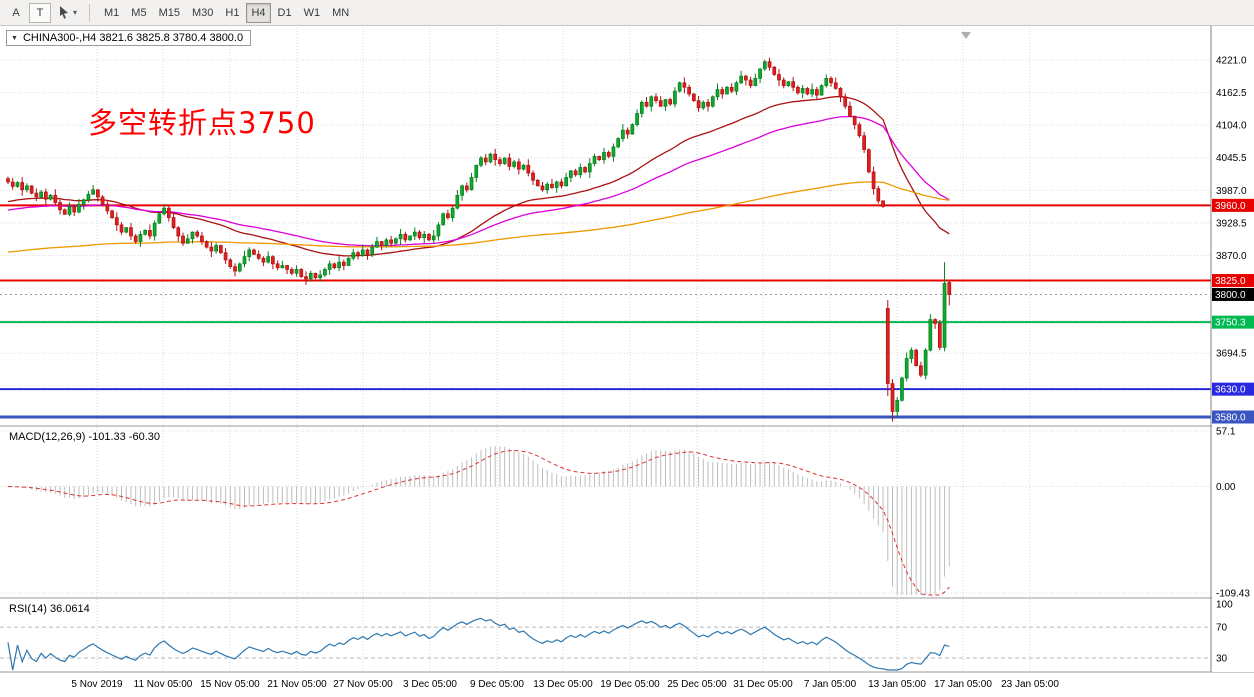  I want to click on price-label: 4221.0, so click(1231, 61).